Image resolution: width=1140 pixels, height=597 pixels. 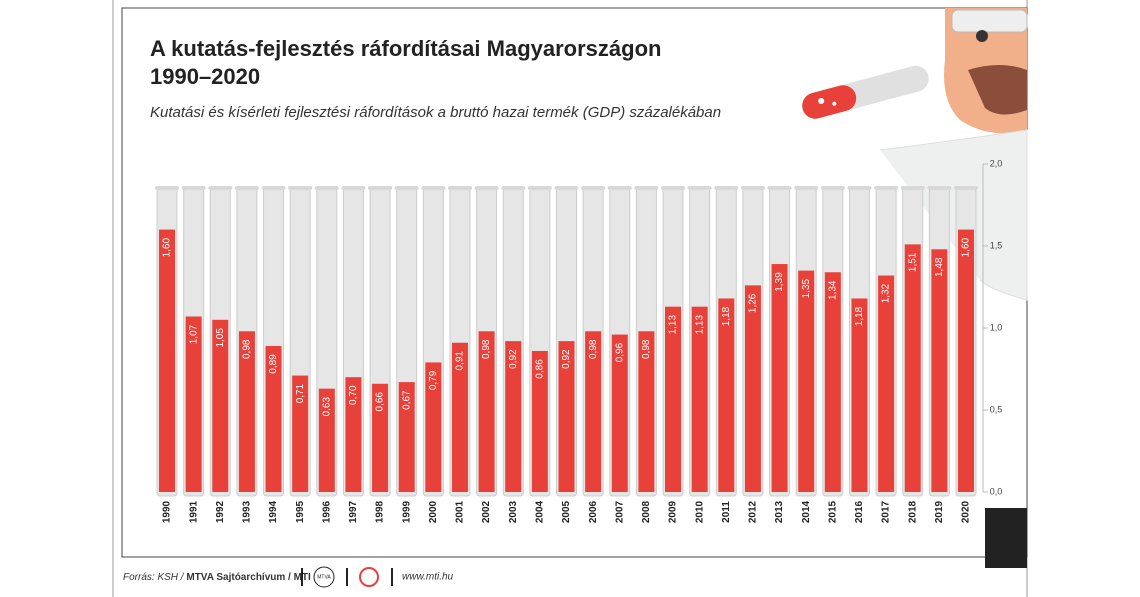 I want to click on y-tick-label: 2,0, so click(x=996, y=163).